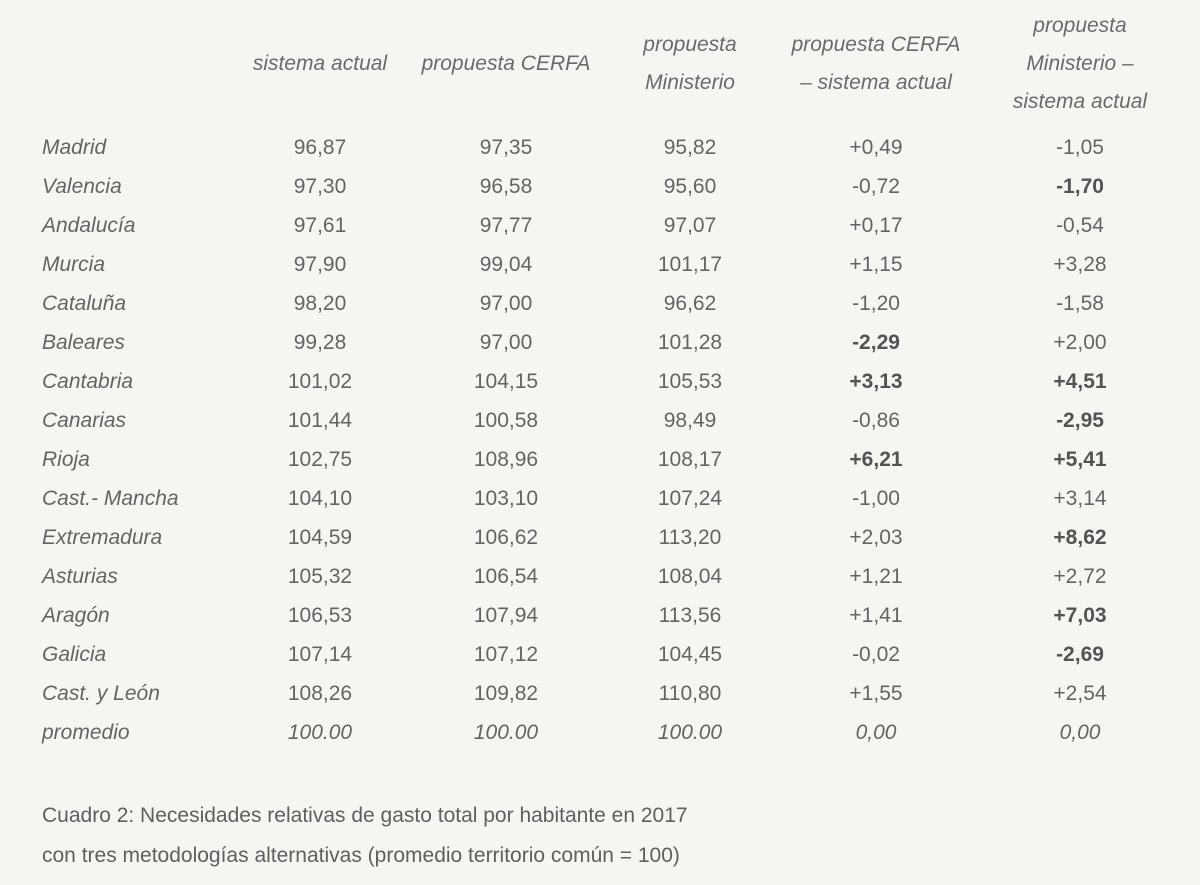 This screenshot has width=1200, height=885. I want to click on value-cell: 96,62, so click(690, 303).